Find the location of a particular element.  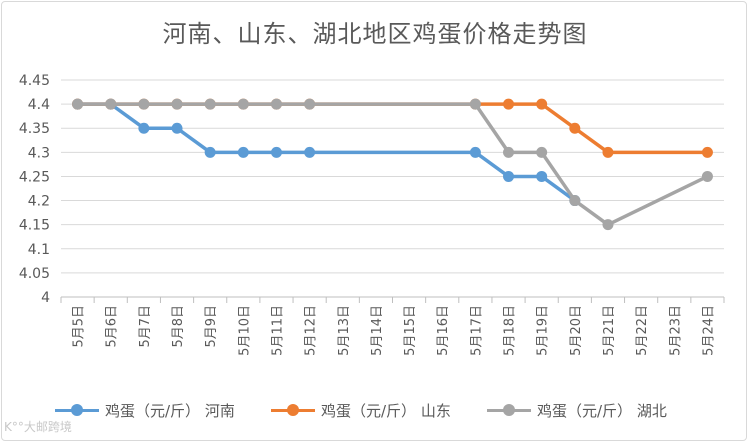

watermark: K°°大邮跨境 is located at coordinates (38, 427).